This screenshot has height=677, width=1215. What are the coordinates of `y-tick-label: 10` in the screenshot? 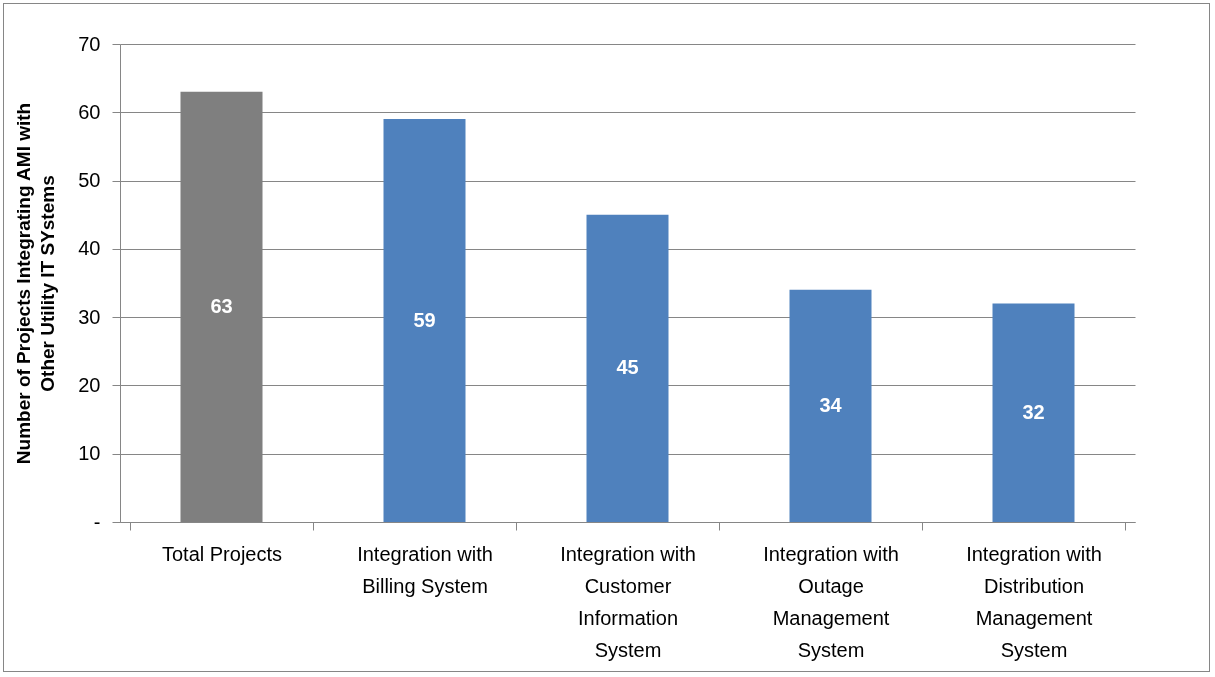 It's located at (89, 453).